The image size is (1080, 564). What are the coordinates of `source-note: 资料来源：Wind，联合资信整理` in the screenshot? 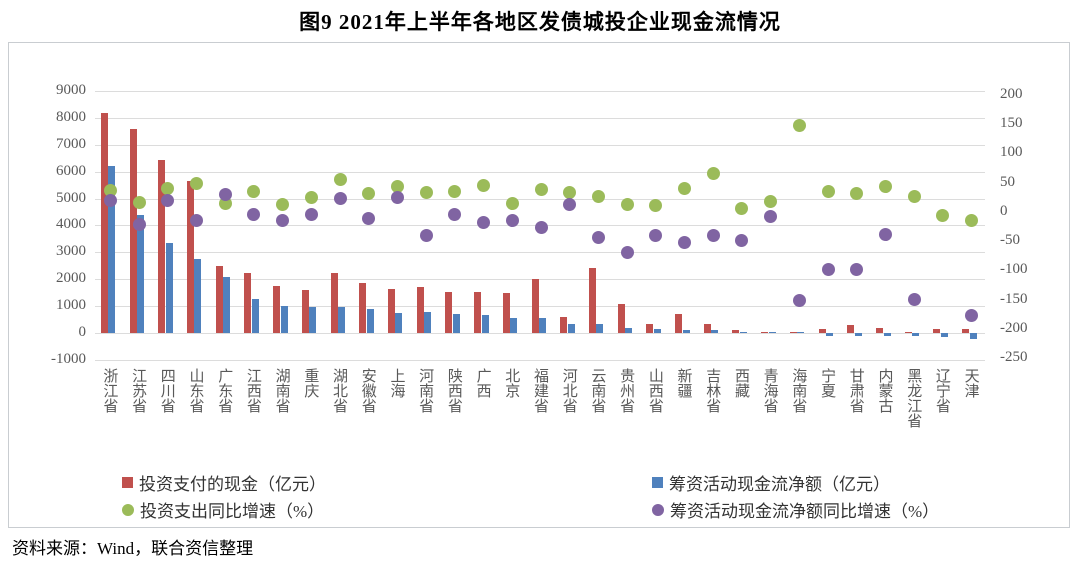 It's located at (133, 548).